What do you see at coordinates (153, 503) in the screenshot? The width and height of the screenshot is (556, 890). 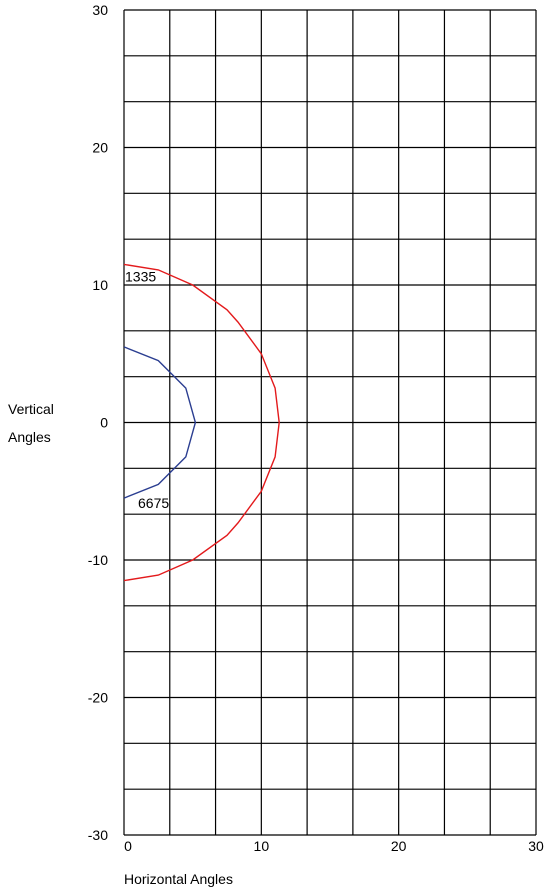 I see `series-label-6675: 6675` at bounding box center [153, 503].